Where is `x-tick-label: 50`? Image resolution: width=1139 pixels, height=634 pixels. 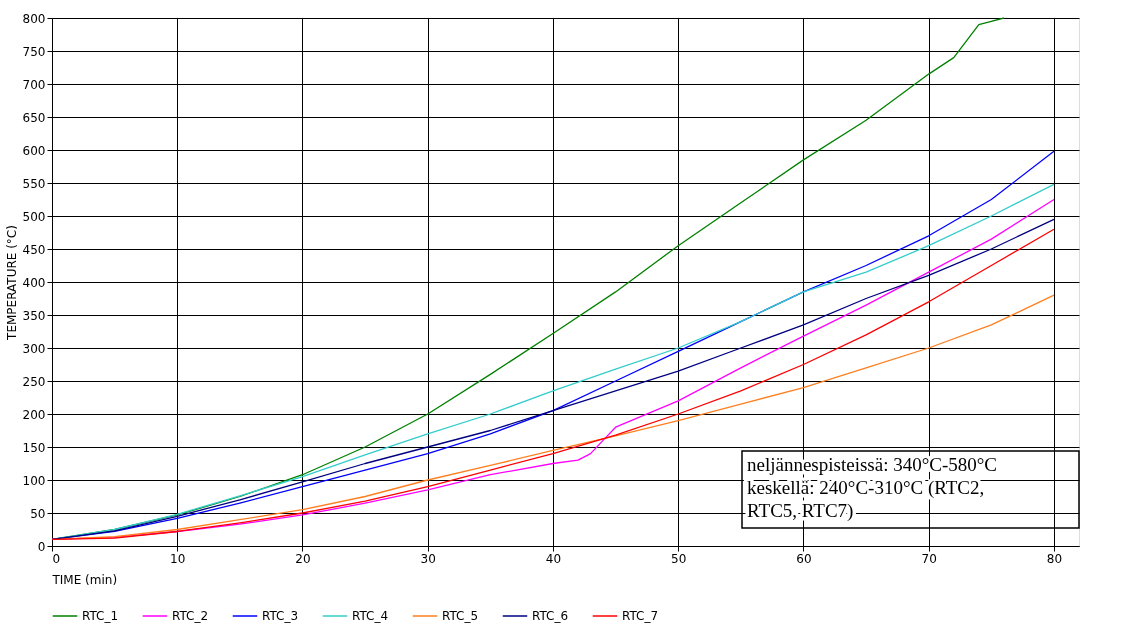
x-tick-label: 50 is located at coordinates (679, 558).